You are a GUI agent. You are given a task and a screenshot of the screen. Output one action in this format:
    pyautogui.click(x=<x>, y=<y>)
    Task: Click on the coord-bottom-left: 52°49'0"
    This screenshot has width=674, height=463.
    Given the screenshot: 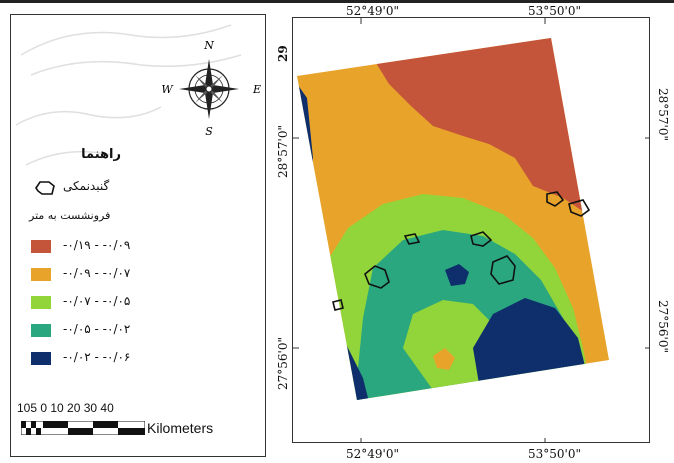 What is the action you would take?
    pyautogui.click(x=372, y=454)
    